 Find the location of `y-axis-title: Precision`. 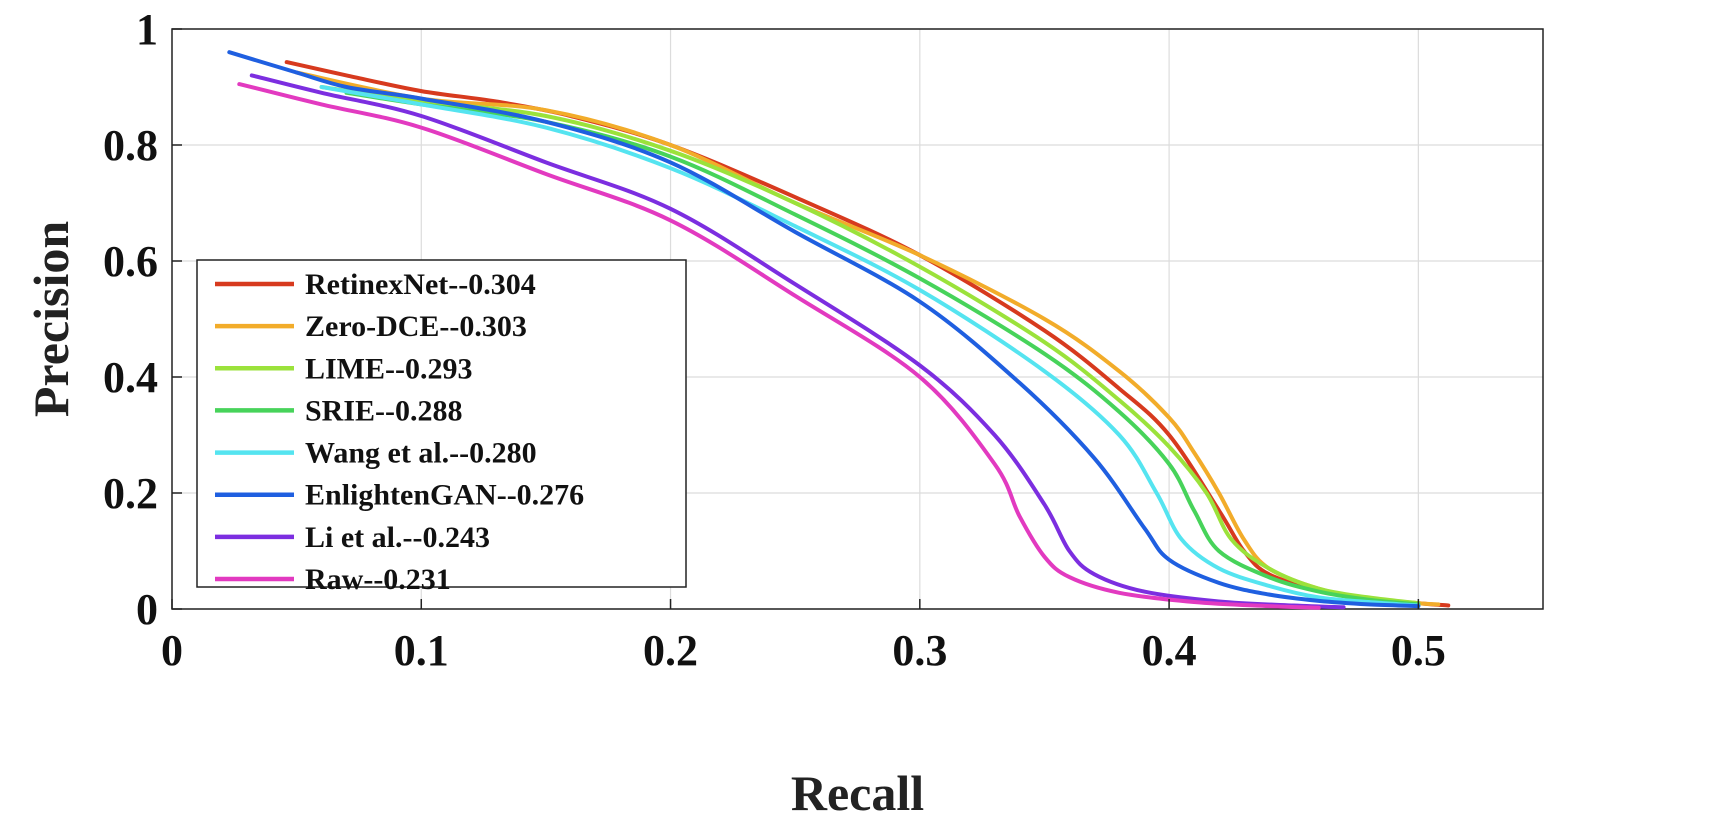

y-axis-title: Precision is located at coordinates (51, 319).